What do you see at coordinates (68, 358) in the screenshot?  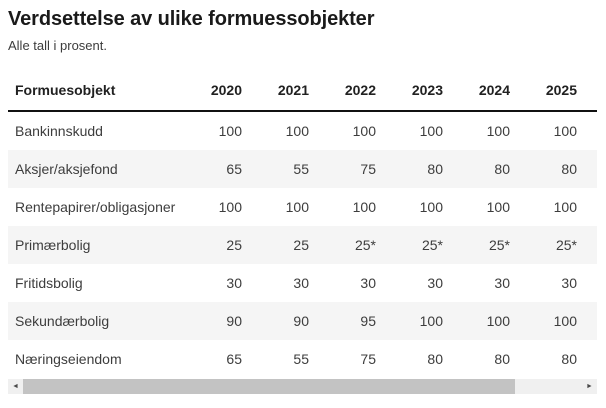 I see `row-label: Næringseiendom` at bounding box center [68, 358].